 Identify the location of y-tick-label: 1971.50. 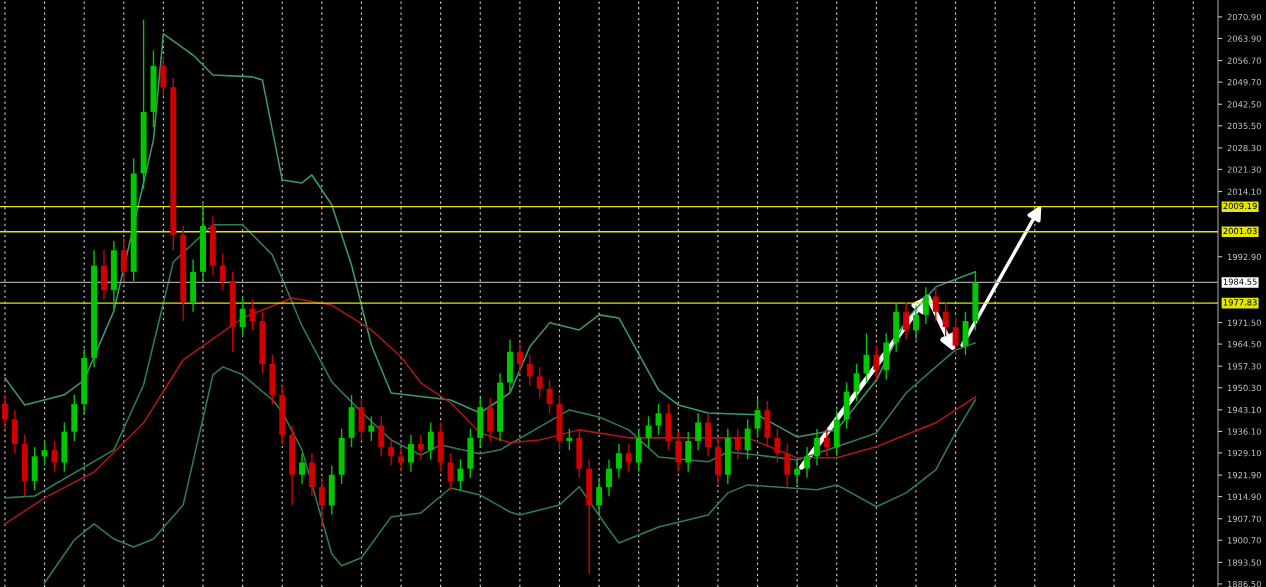
(1244, 322).